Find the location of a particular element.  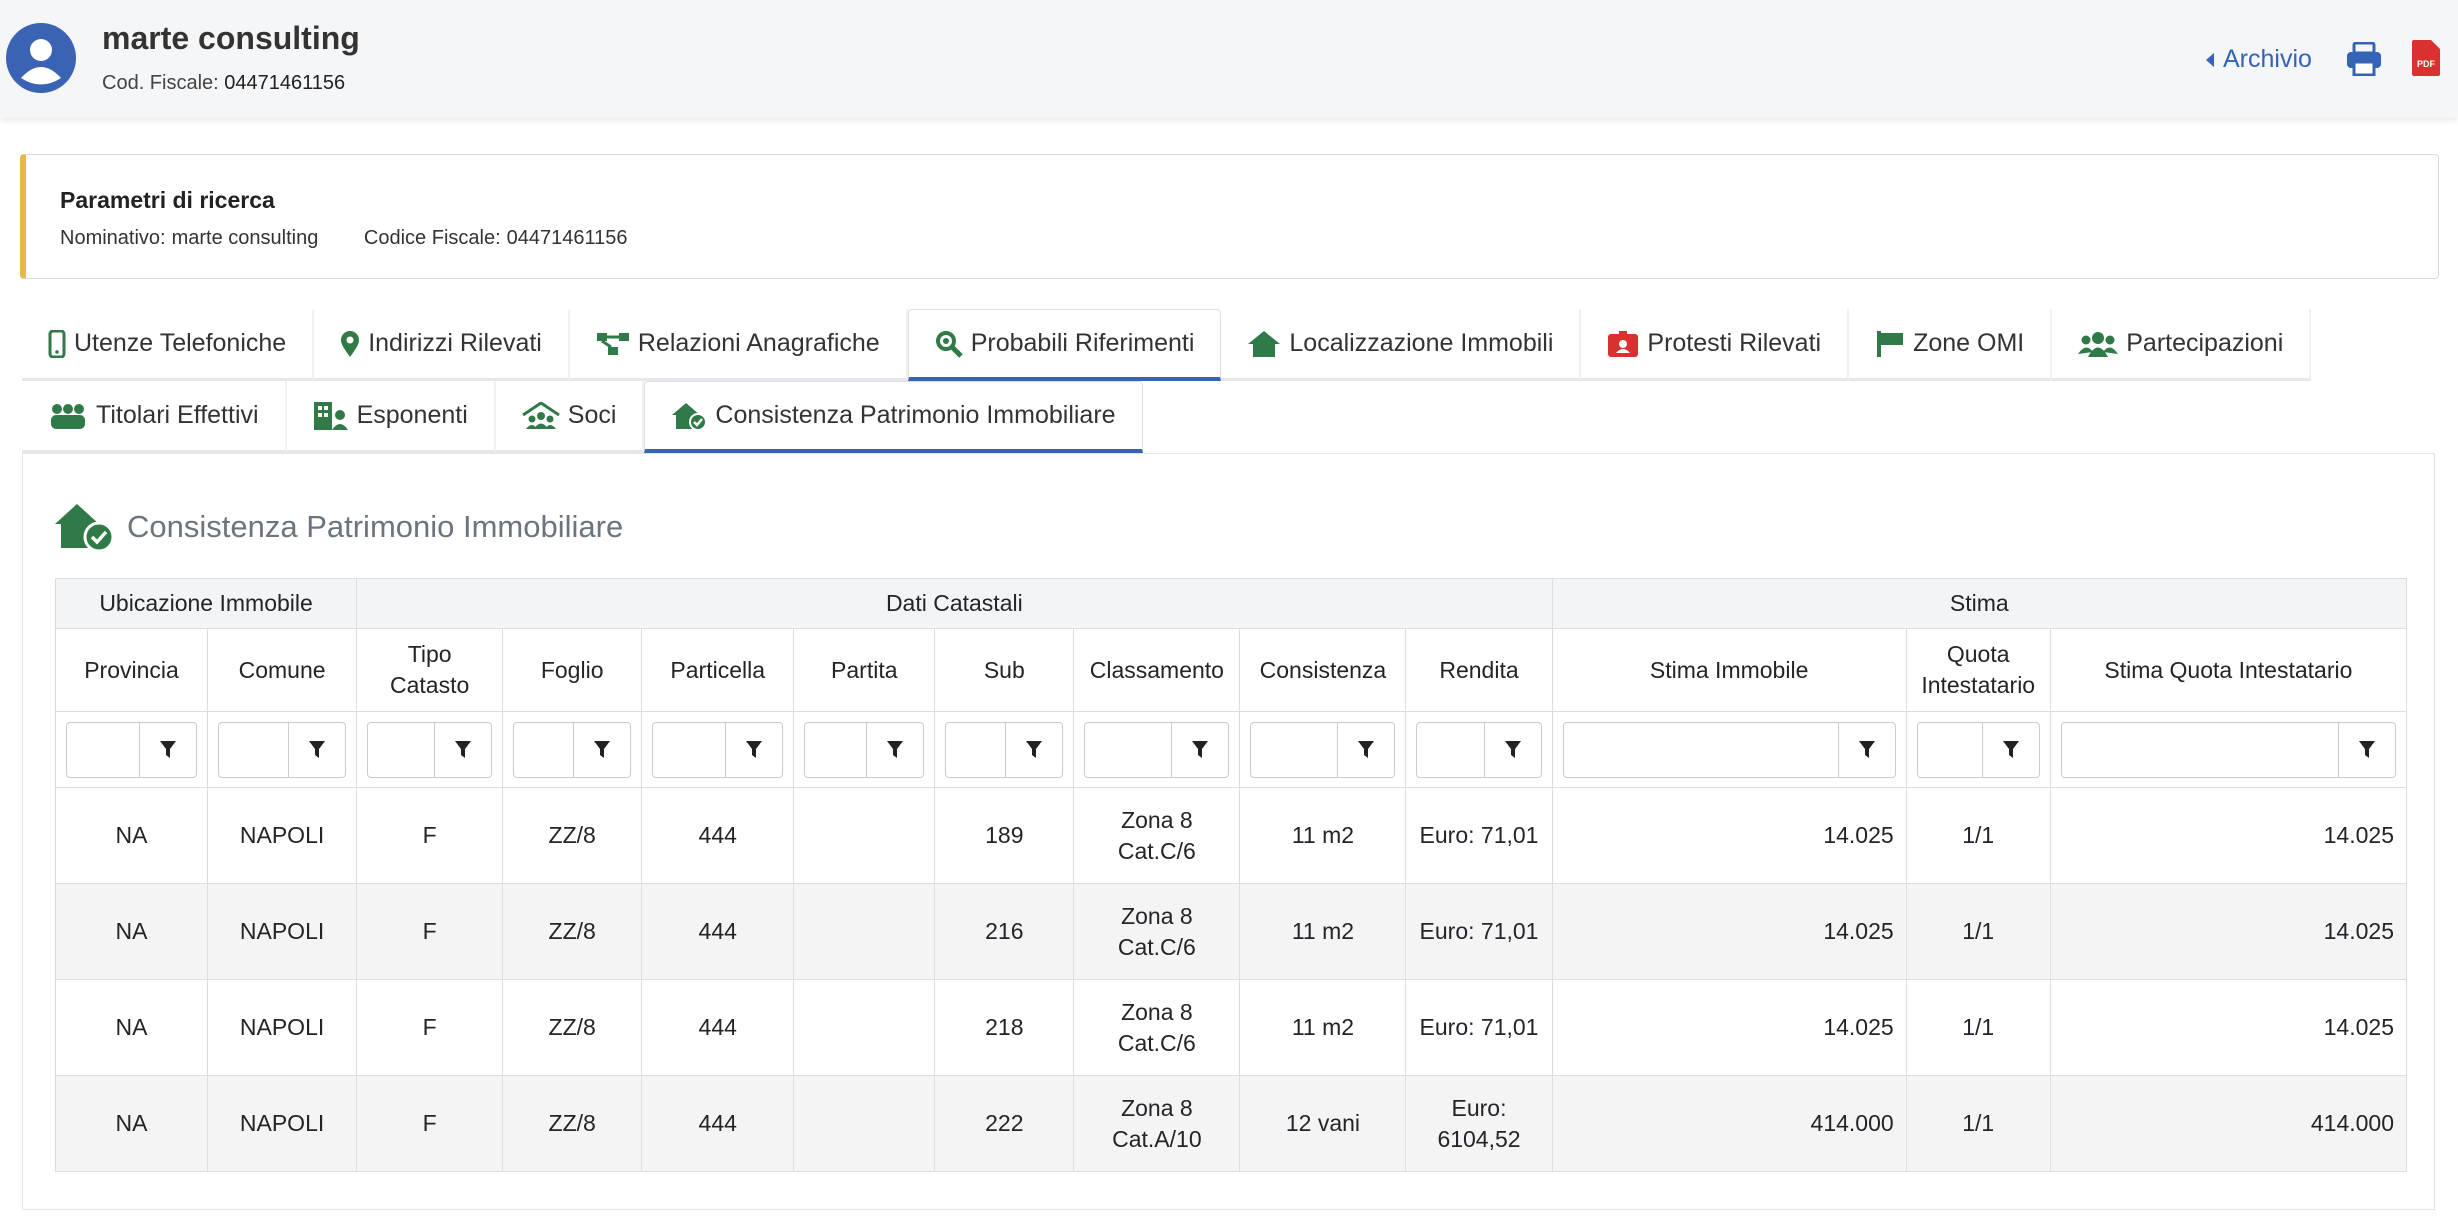

tax-code-label: Cod. Fiscale: is located at coordinates (160, 83).